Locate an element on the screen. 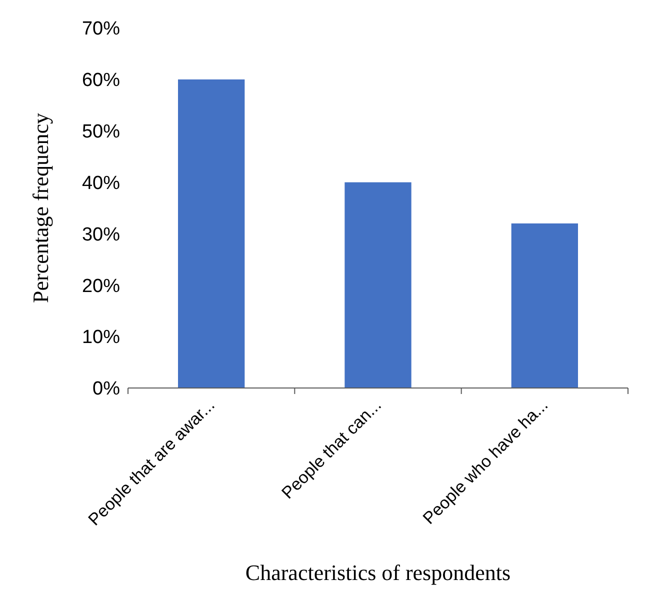 Image resolution: width=660 pixels, height=600 pixels. x-axis-title: Characteristics of respondents is located at coordinates (378, 572).